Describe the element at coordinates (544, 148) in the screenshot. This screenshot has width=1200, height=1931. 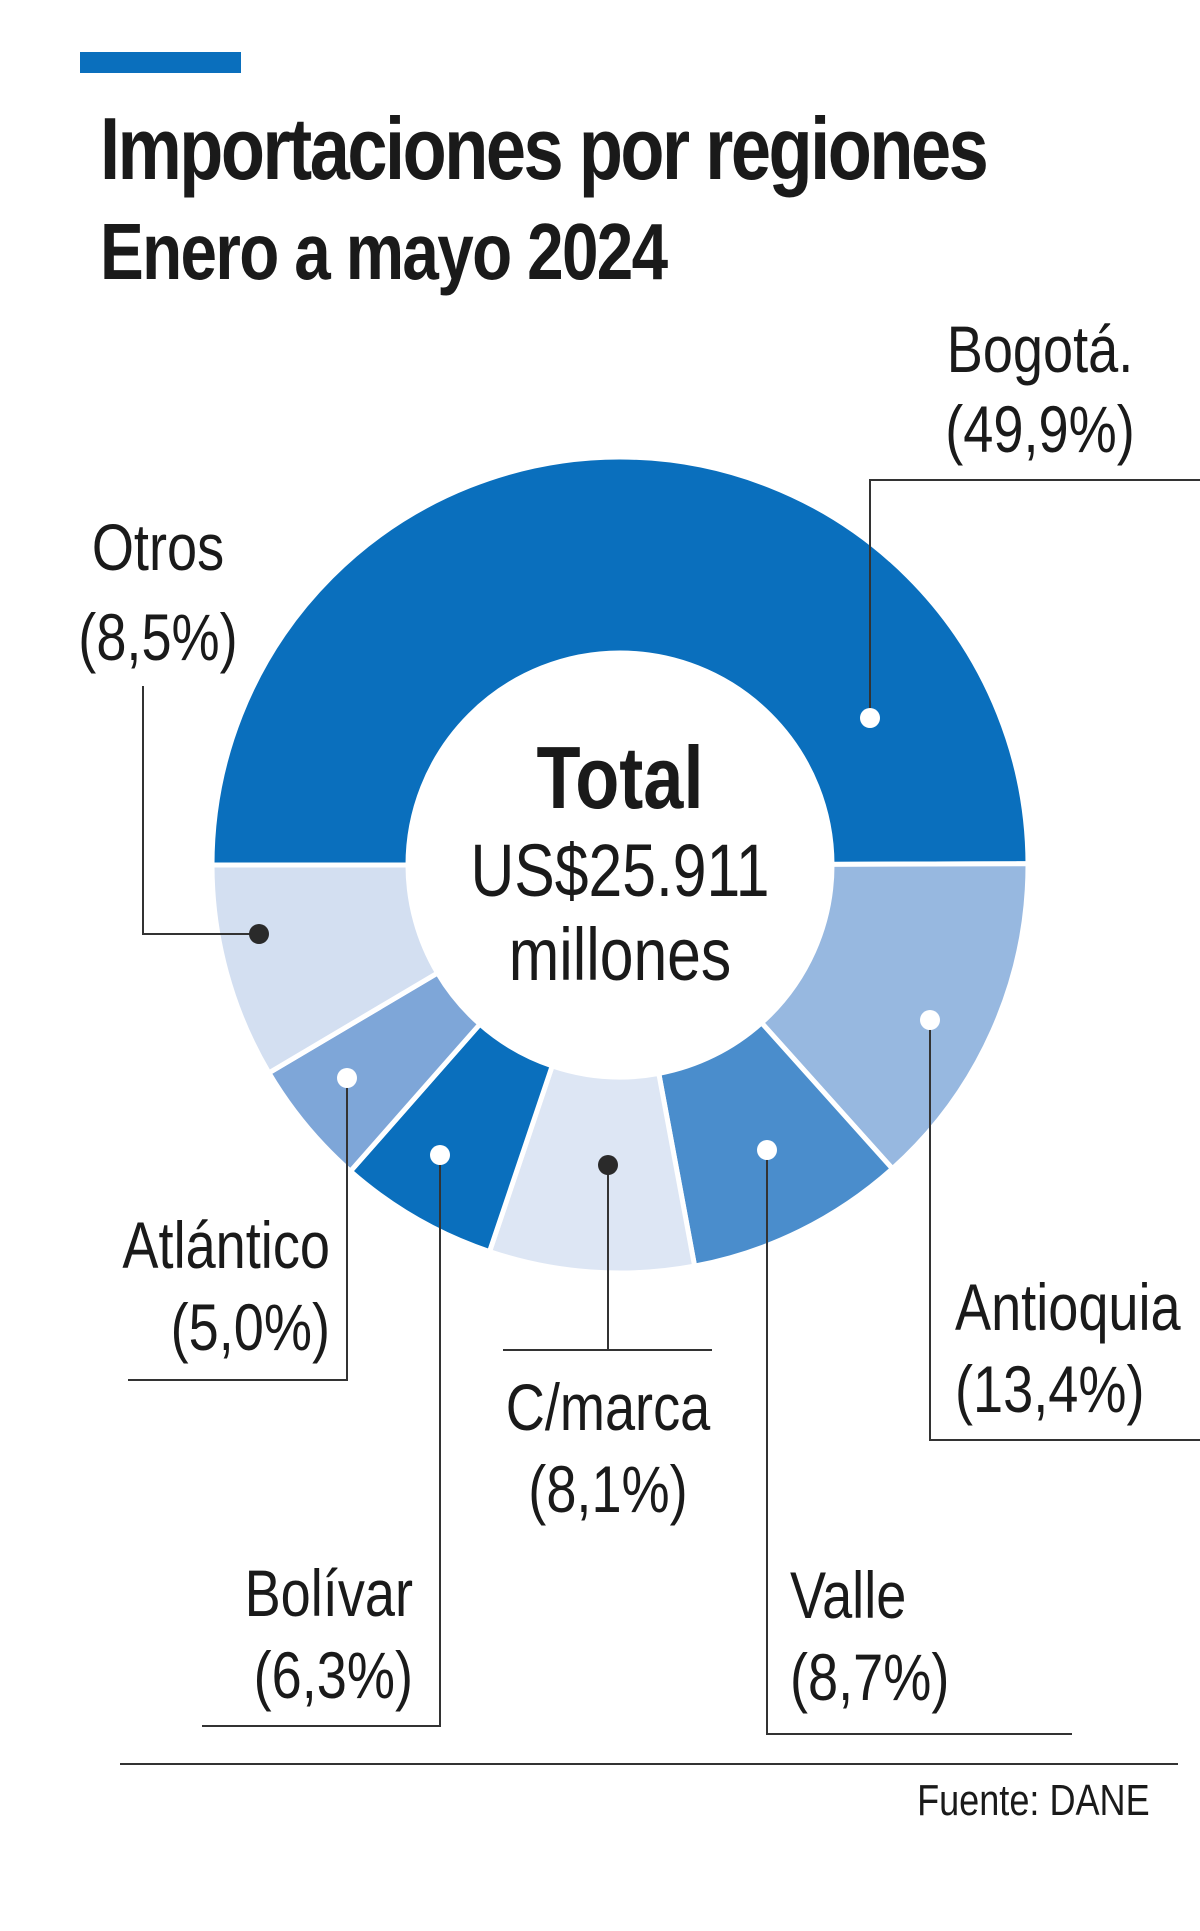
I see `chart-title: Importaciones por regiones` at that location.